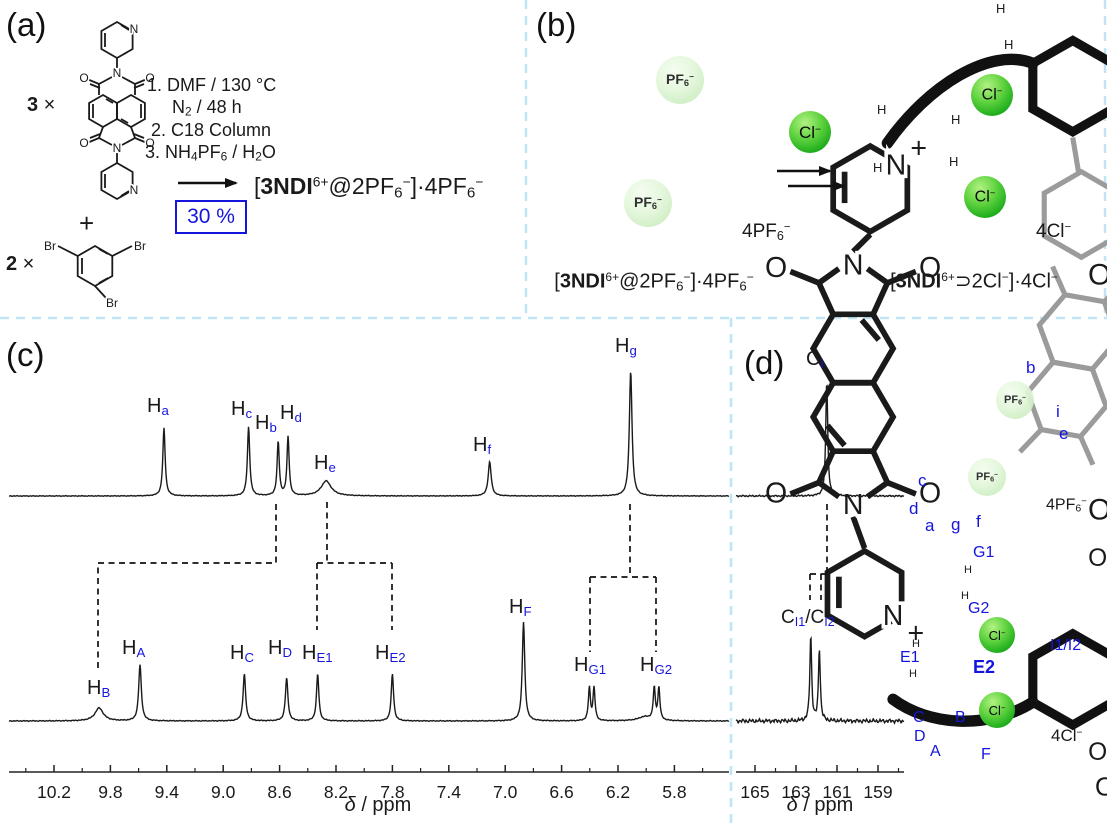  I want to click on peak-label-hb: Hb, so click(266, 423).